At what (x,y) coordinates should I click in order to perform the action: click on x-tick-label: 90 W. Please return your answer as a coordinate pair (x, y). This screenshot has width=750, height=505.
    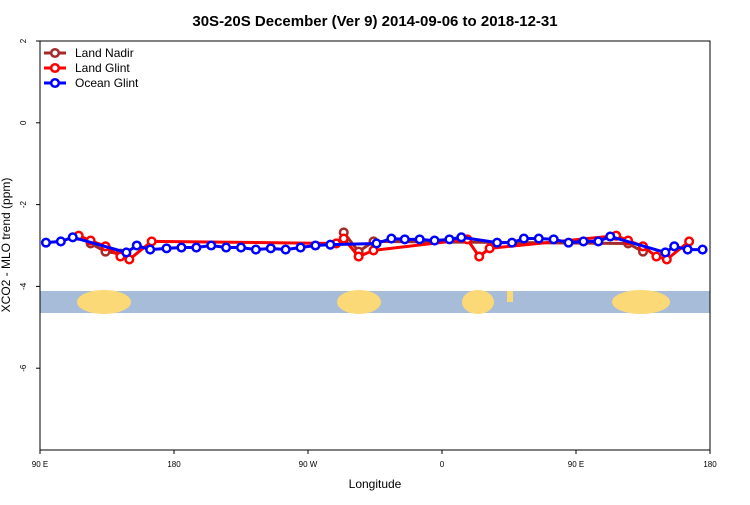
    Looking at the image, I should click on (308, 464).